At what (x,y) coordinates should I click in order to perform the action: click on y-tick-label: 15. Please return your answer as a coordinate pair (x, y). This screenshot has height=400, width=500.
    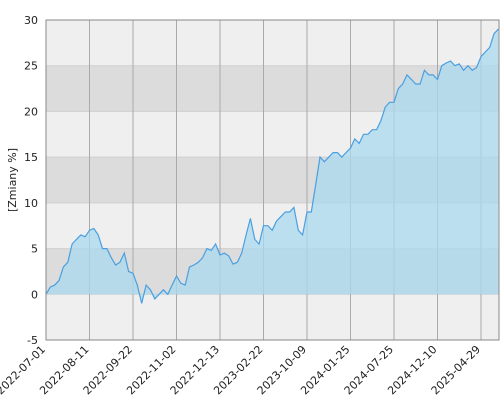
    Looking at the image, I should click on (31, 157).